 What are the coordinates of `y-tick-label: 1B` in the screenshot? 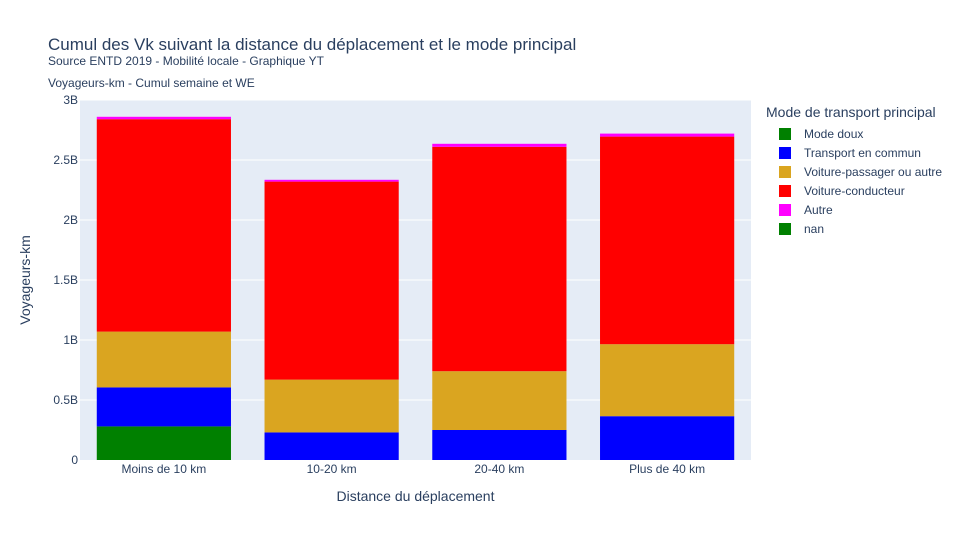 It's located at (70, 340).